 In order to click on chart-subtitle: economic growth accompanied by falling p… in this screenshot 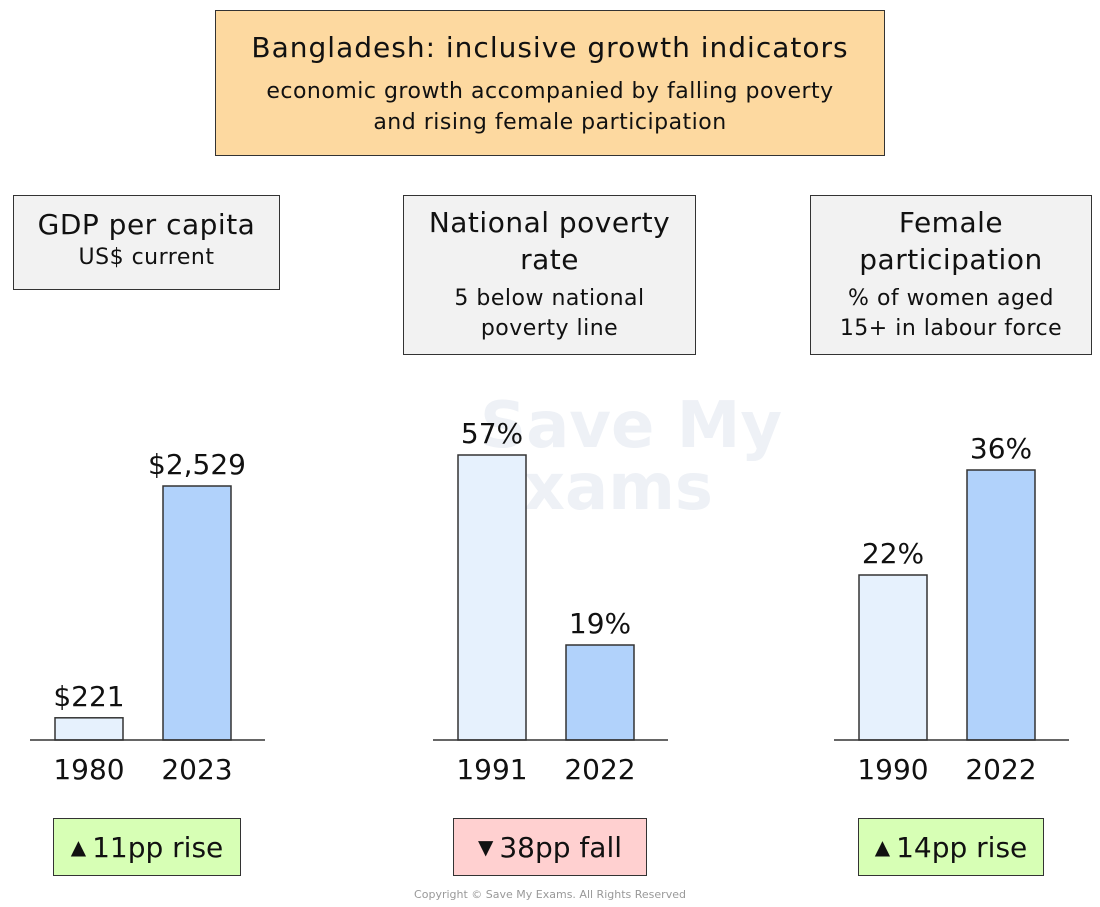, I will do `click(550, 107)`.